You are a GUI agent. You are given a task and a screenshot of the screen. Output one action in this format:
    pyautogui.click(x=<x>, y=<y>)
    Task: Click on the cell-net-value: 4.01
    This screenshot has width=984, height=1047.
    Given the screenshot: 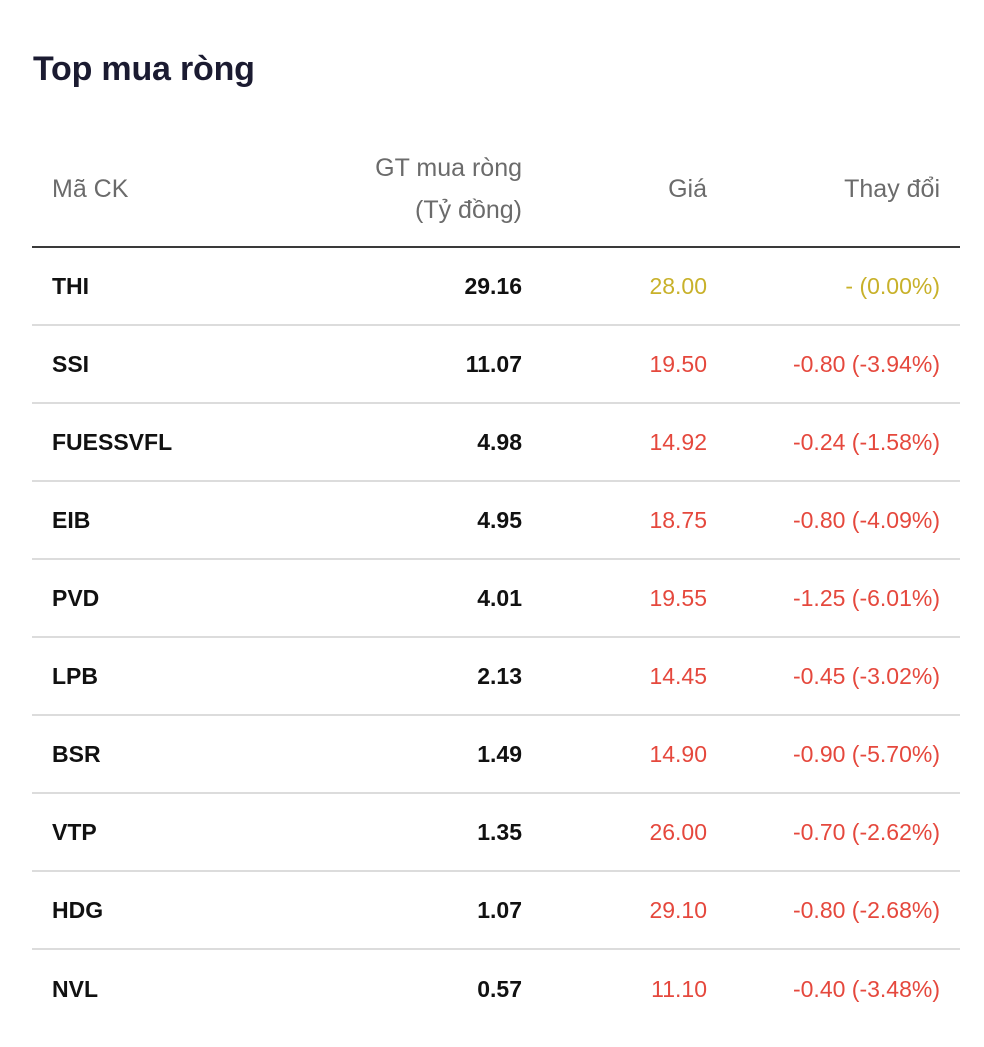 What is the action you would take?
    pyautogui.click(x=499, y=597)
    